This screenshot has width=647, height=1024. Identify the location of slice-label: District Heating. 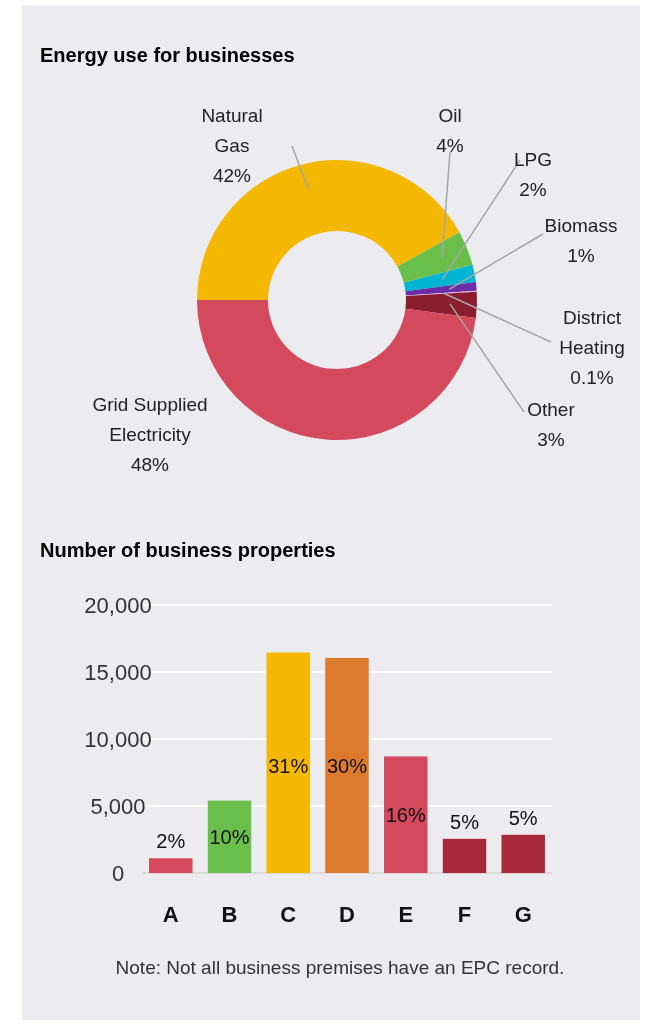
(592, 332).